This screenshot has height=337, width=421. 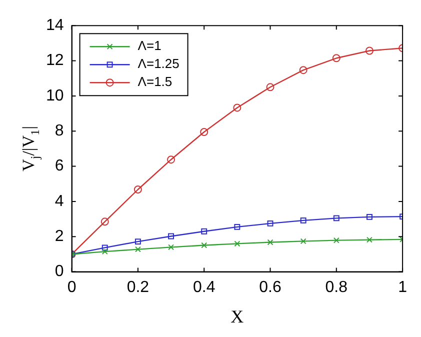 I want to click on y-tick-label: 12, so click(x=55, y=61).